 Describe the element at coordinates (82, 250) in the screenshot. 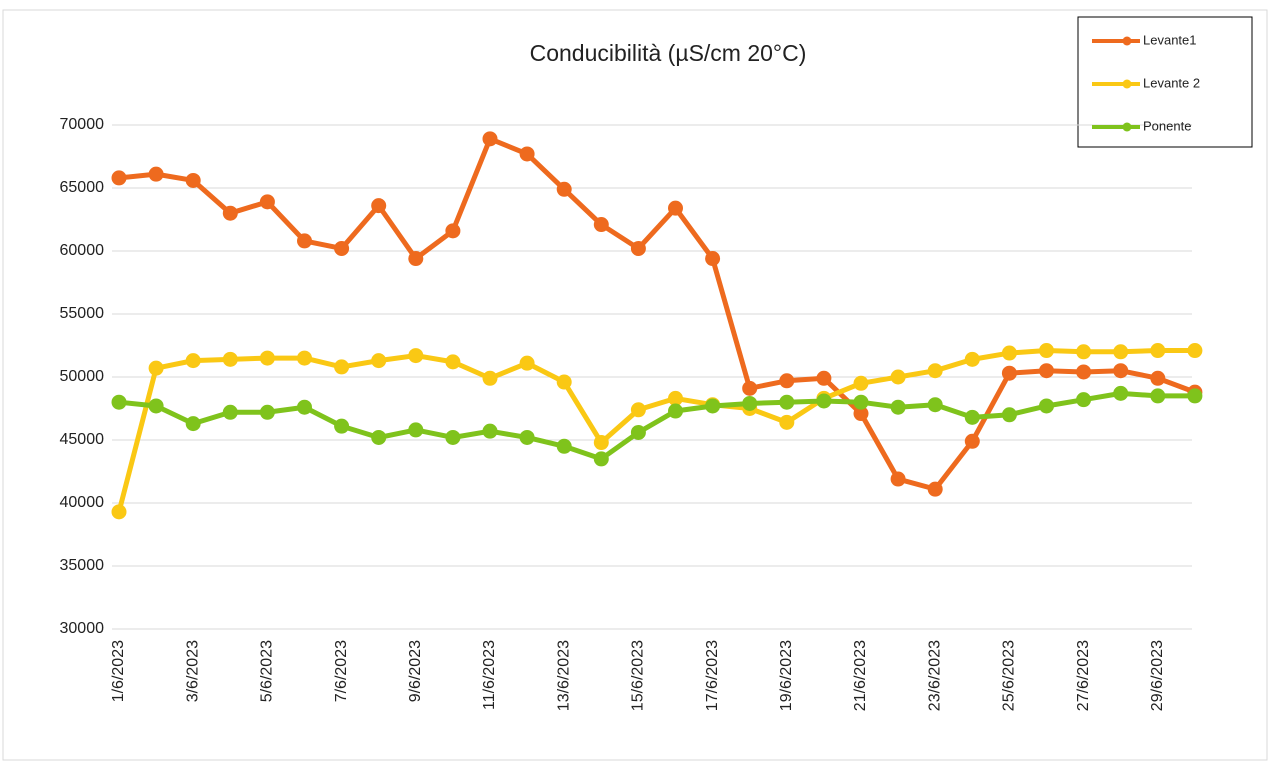

I see `y-tick-label: 60000` at that location.